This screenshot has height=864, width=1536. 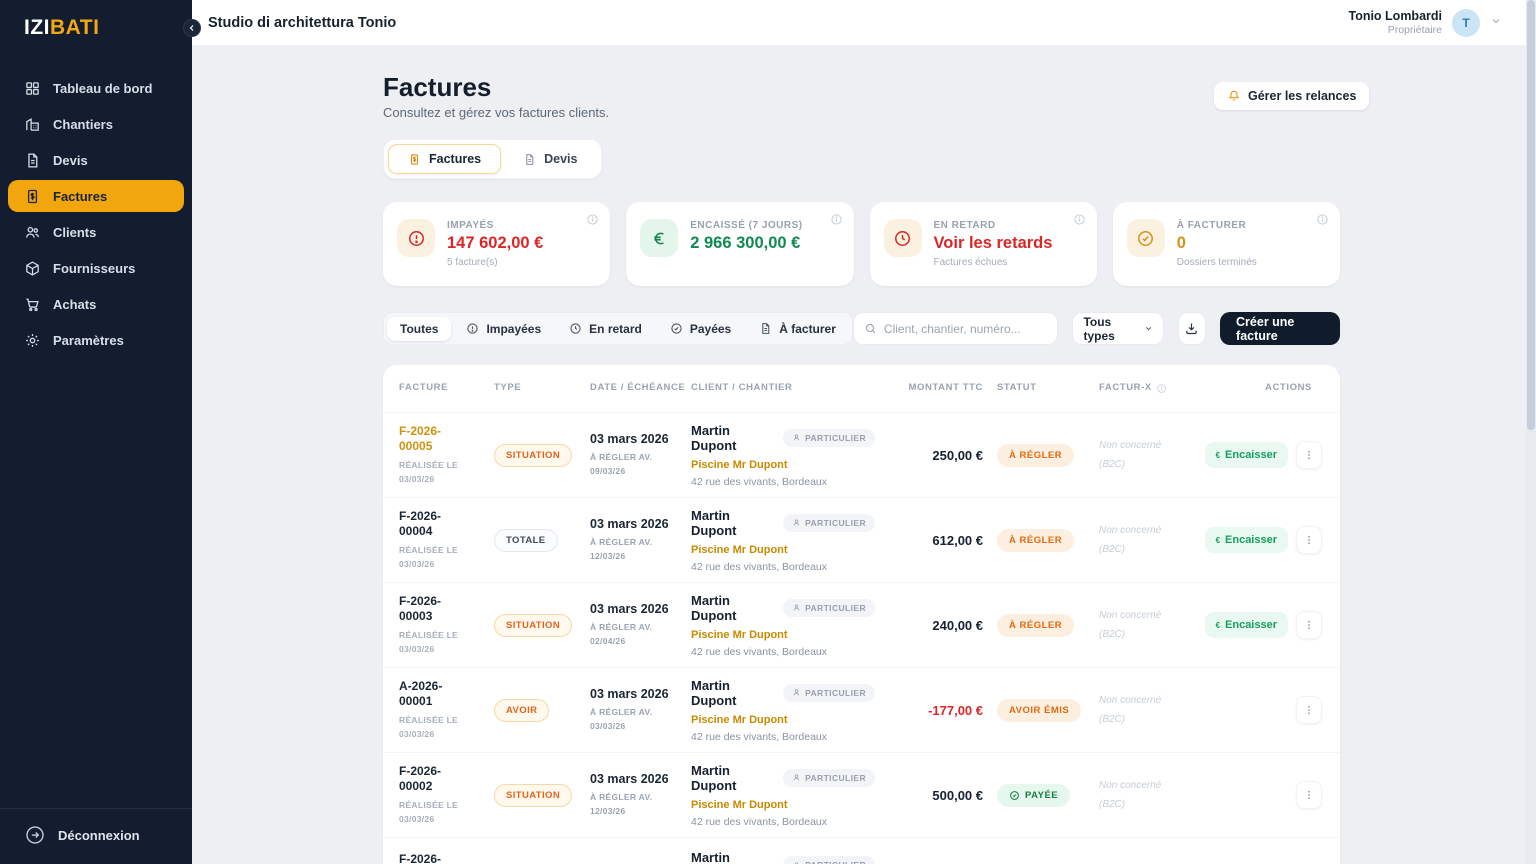 I want to click on invoice-number-link: F-2026-, so click(x=420, y=858).